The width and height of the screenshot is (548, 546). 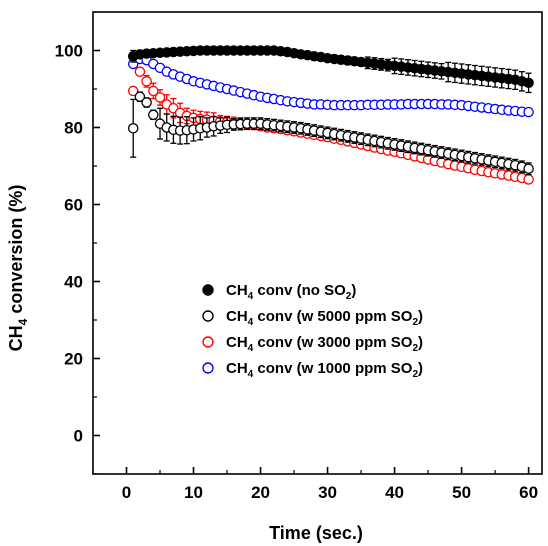 What do you see at coordinates (324, 344) in the screenshot?
I see `legend-label: CH4 conv (w 3000 ppm SO2)` at bounding box center [324, 344].